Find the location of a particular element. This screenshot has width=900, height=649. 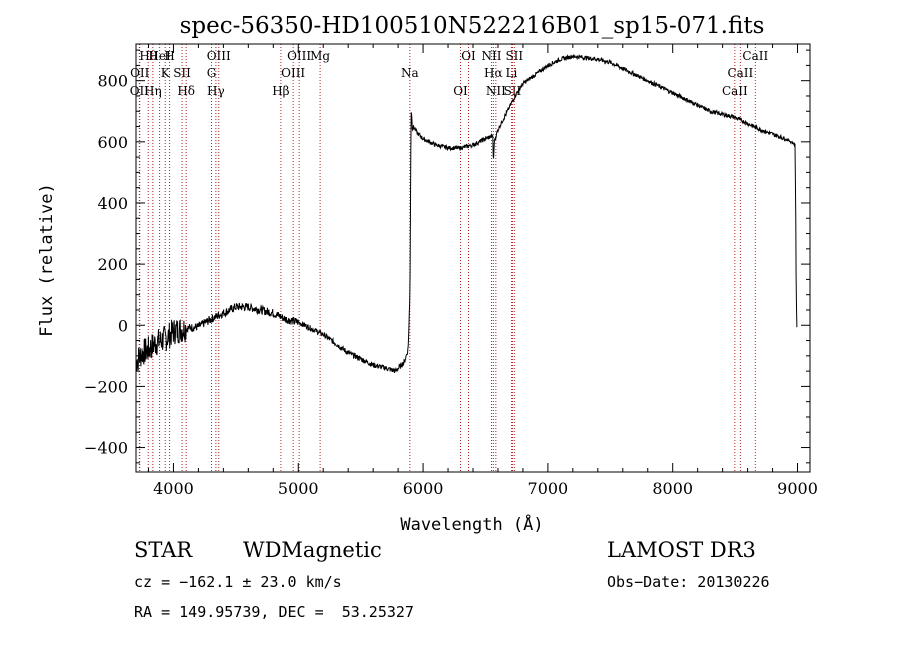

y-tick-label: −400 is located at coordinates (106, 448).